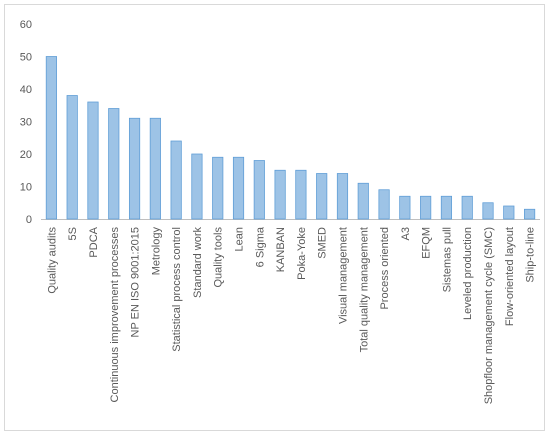 The width and height of the screenshot is (550, 436). I want to click on x-category-label: Statistical process control, so click(177, 289).